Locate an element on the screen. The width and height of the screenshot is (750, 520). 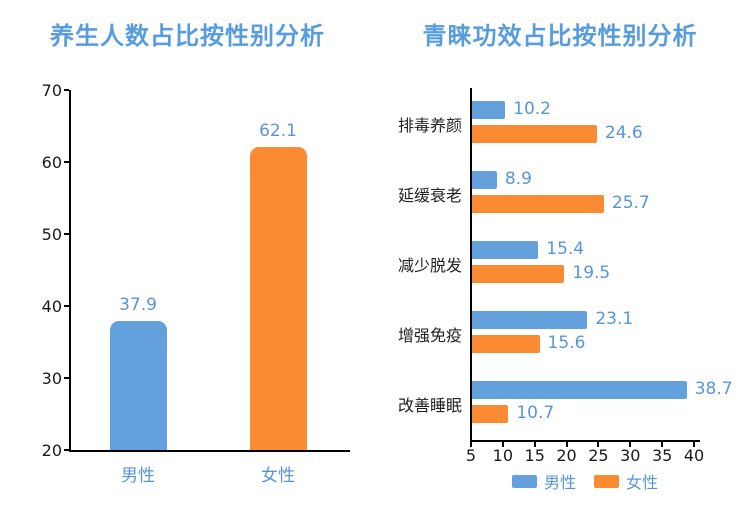
bar-value-label: 8.9 is located at coordinates (518, 179).